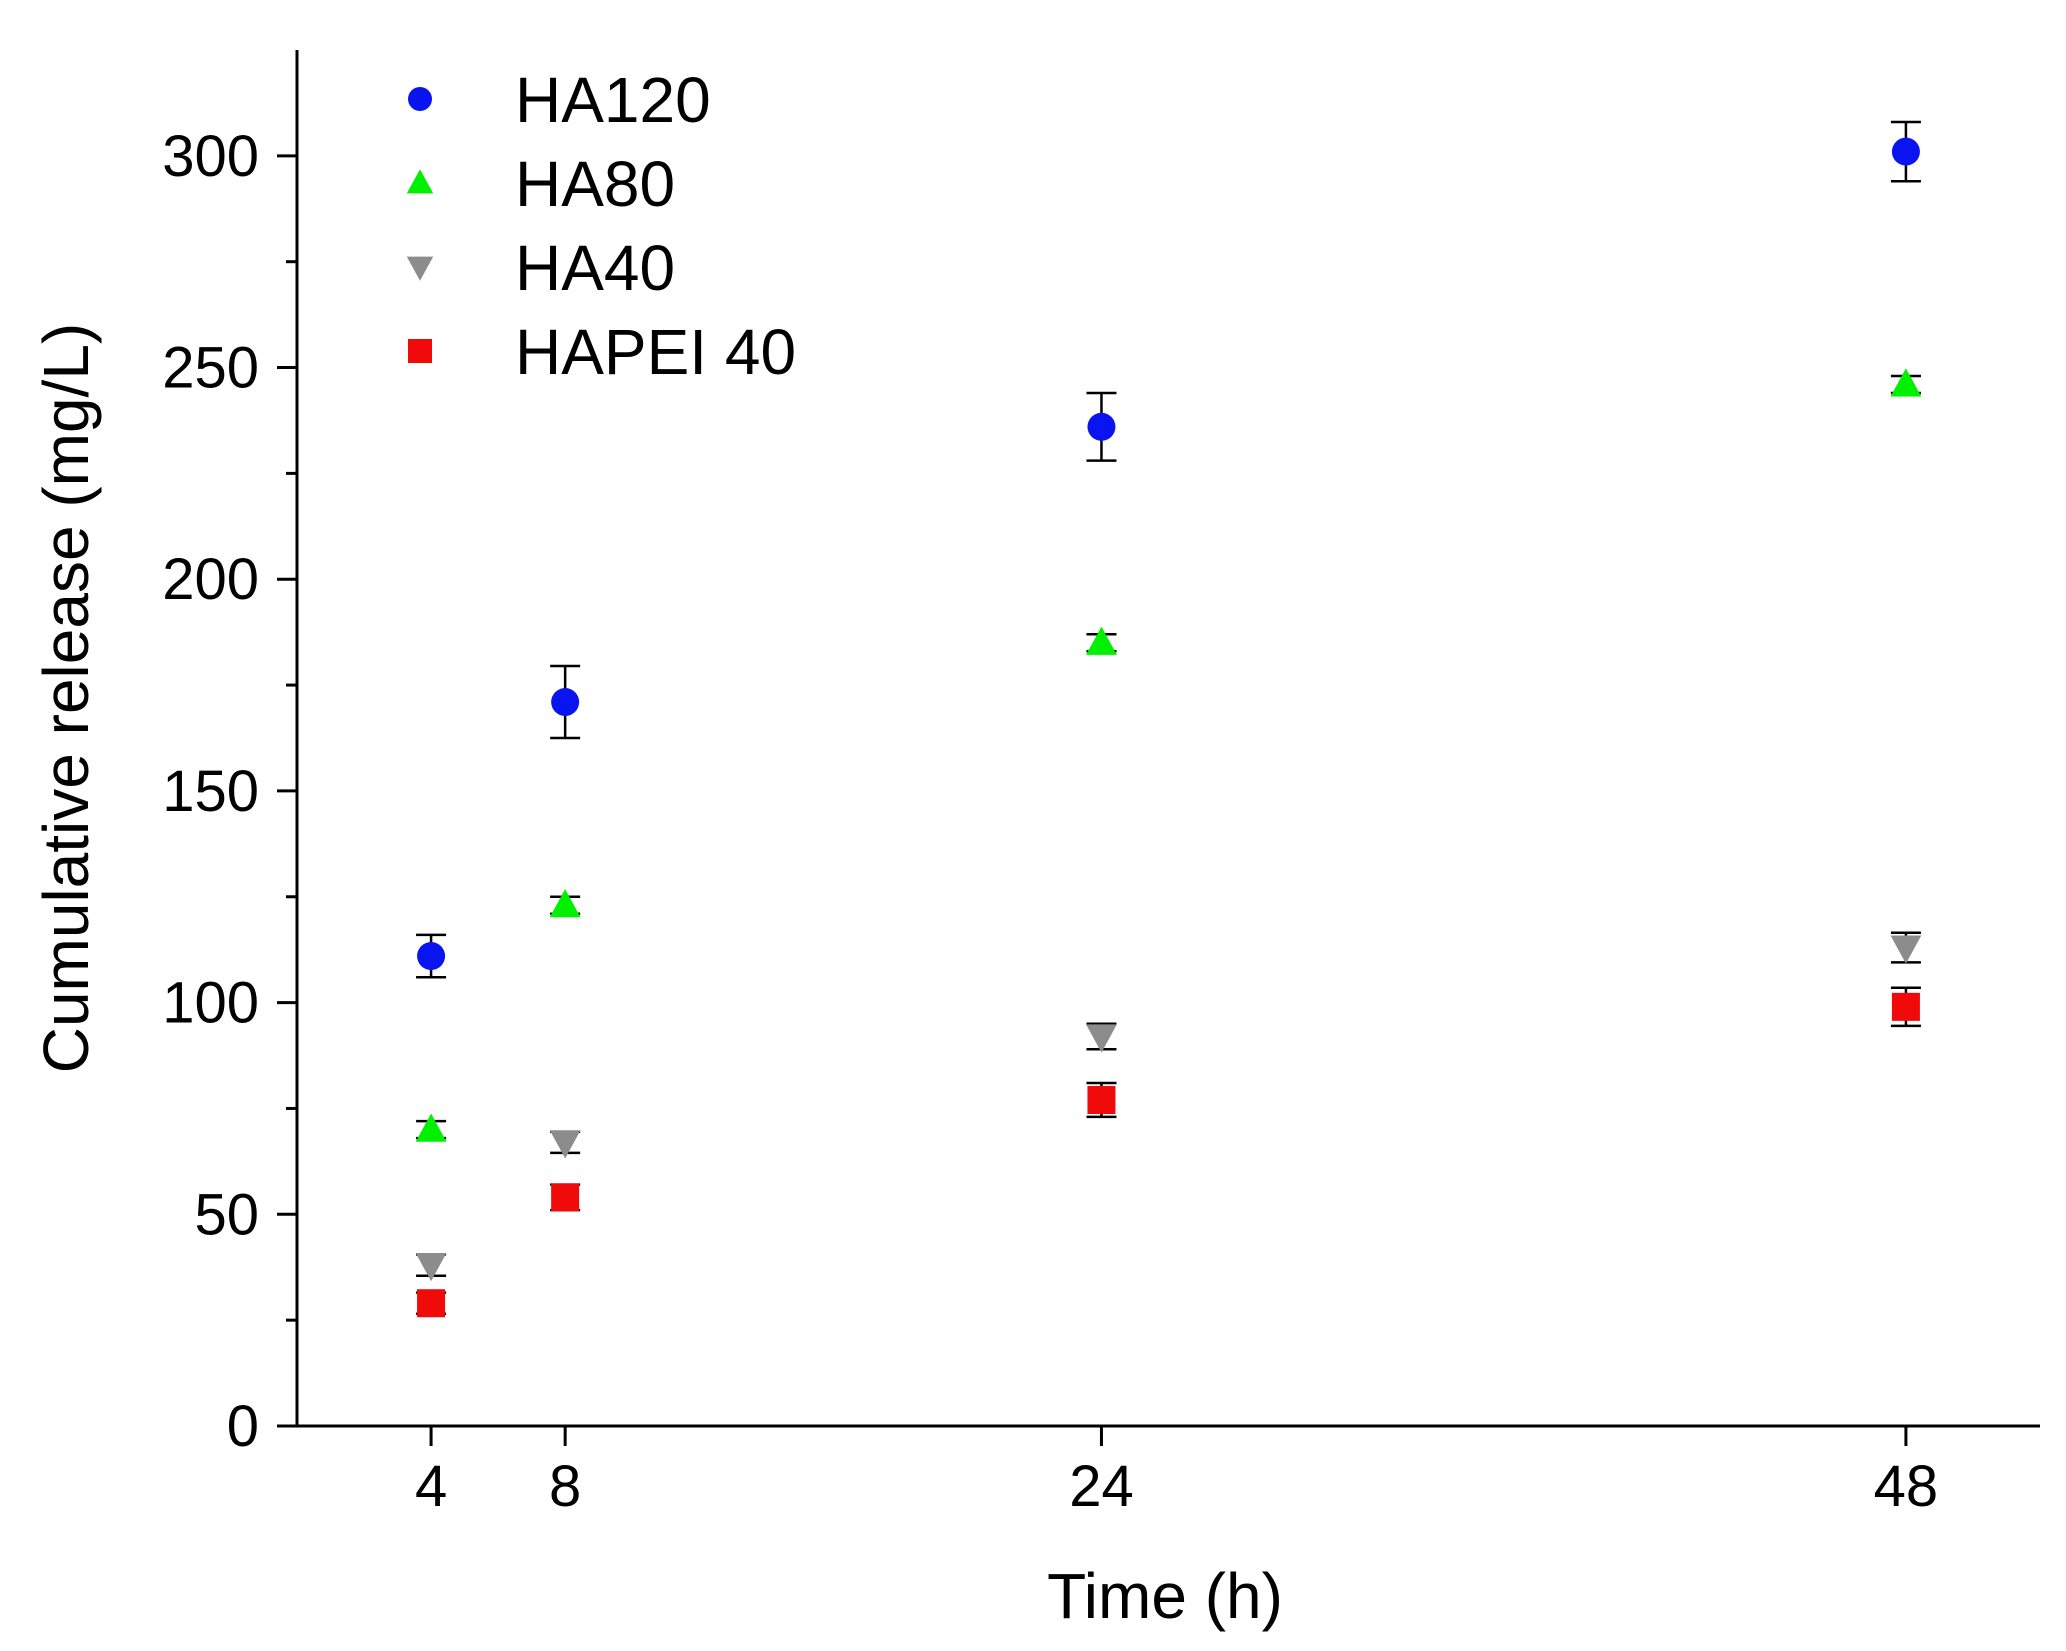  What do you see at coordinates (565, 1486) in the screenshot?
I see `x-tick-label: 8` at bounding box center [565, 1486].